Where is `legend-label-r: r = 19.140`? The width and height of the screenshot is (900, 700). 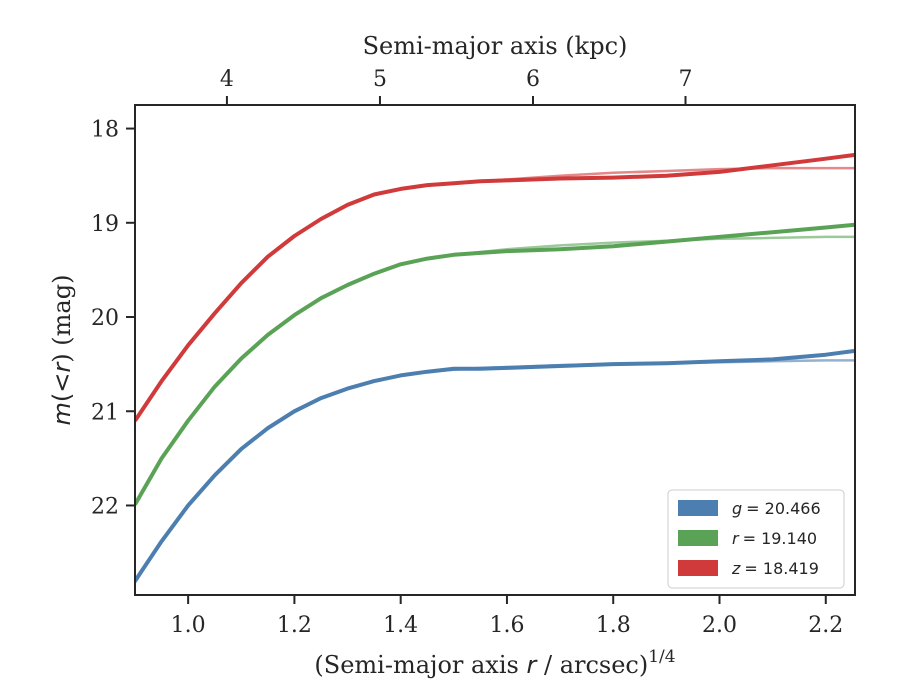
legend-label-r: r = 19.140 is located at coordinates (774, 538).